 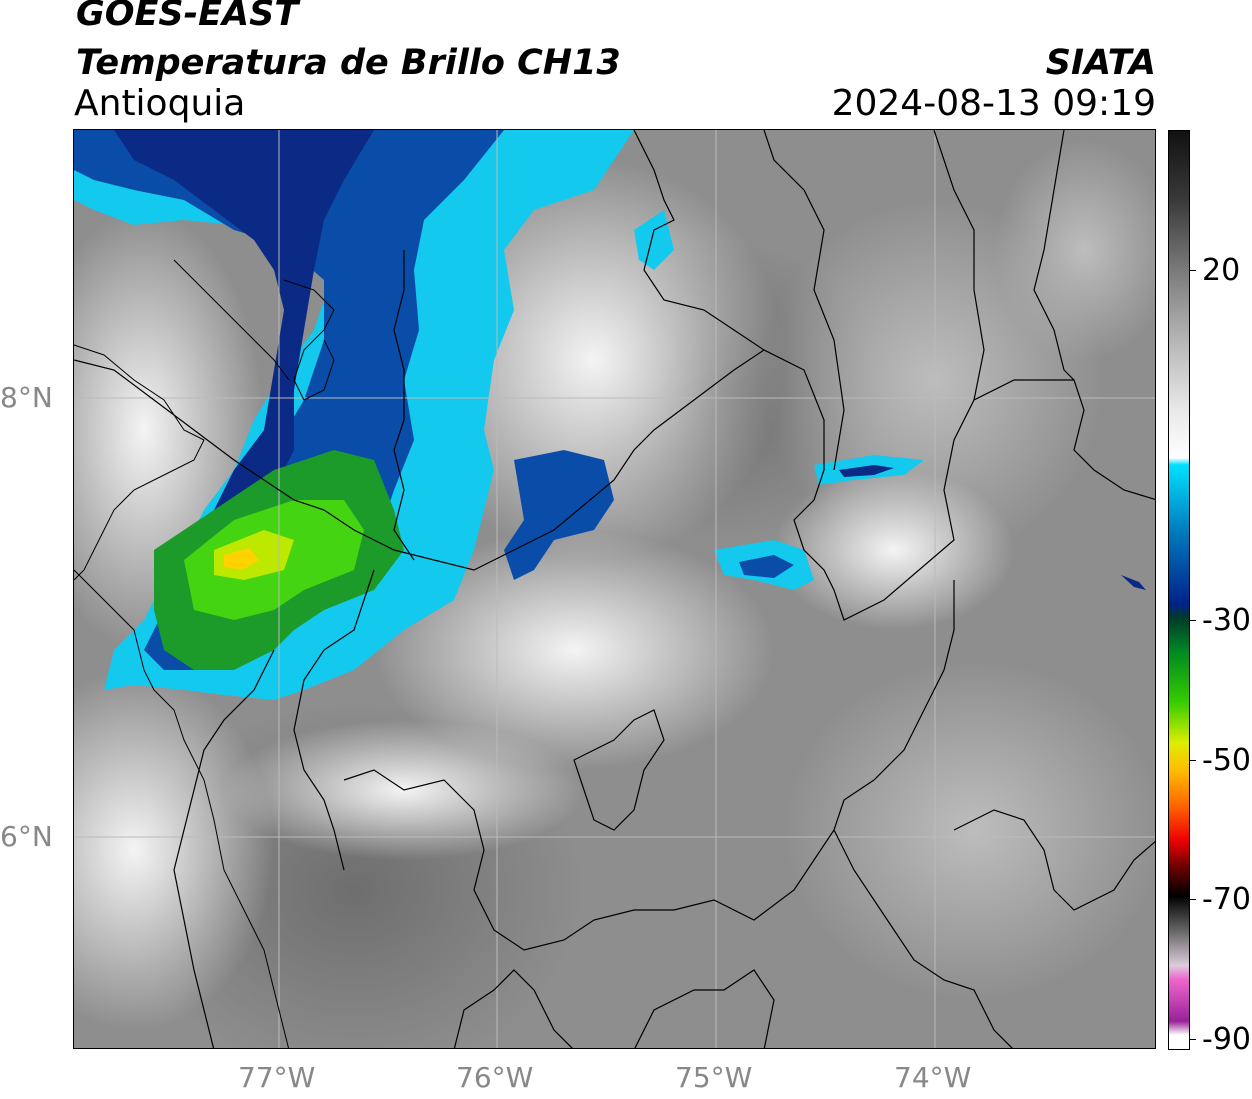 I want to click on coastline, so click(x=204, y=653).